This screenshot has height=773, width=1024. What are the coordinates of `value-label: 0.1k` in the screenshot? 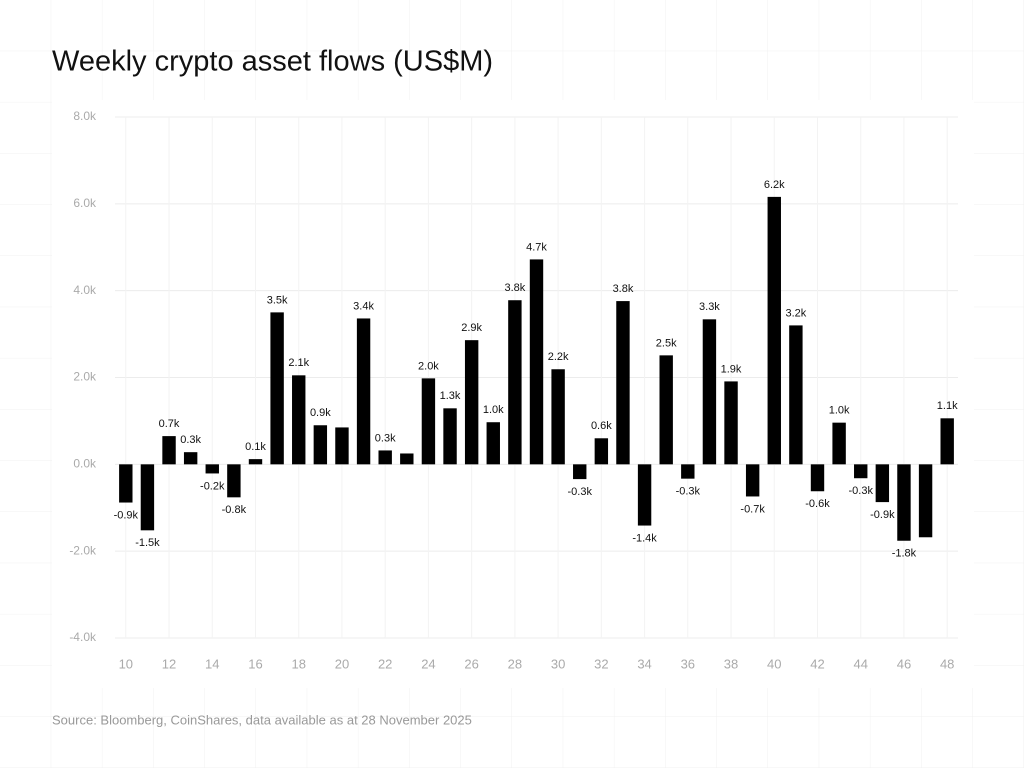 It's located at (255, 447).